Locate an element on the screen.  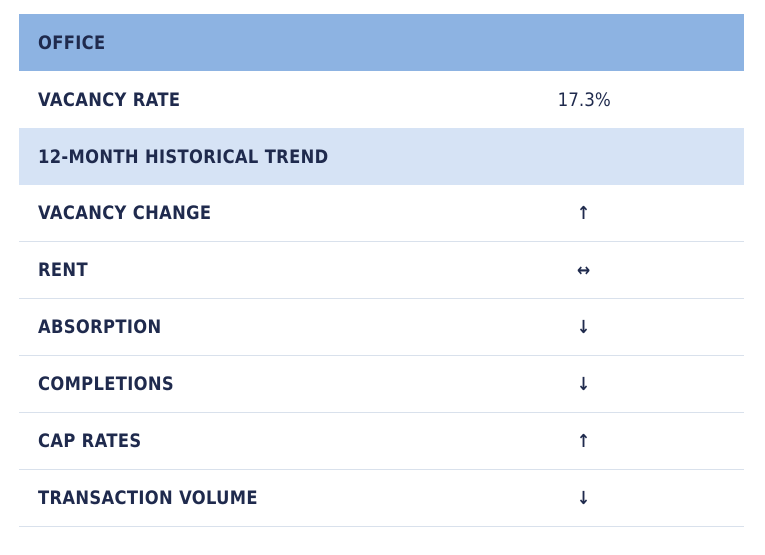
trend-header-row: 12-MONTH HISTORICAL TREND is located at coordinates (381, 156).